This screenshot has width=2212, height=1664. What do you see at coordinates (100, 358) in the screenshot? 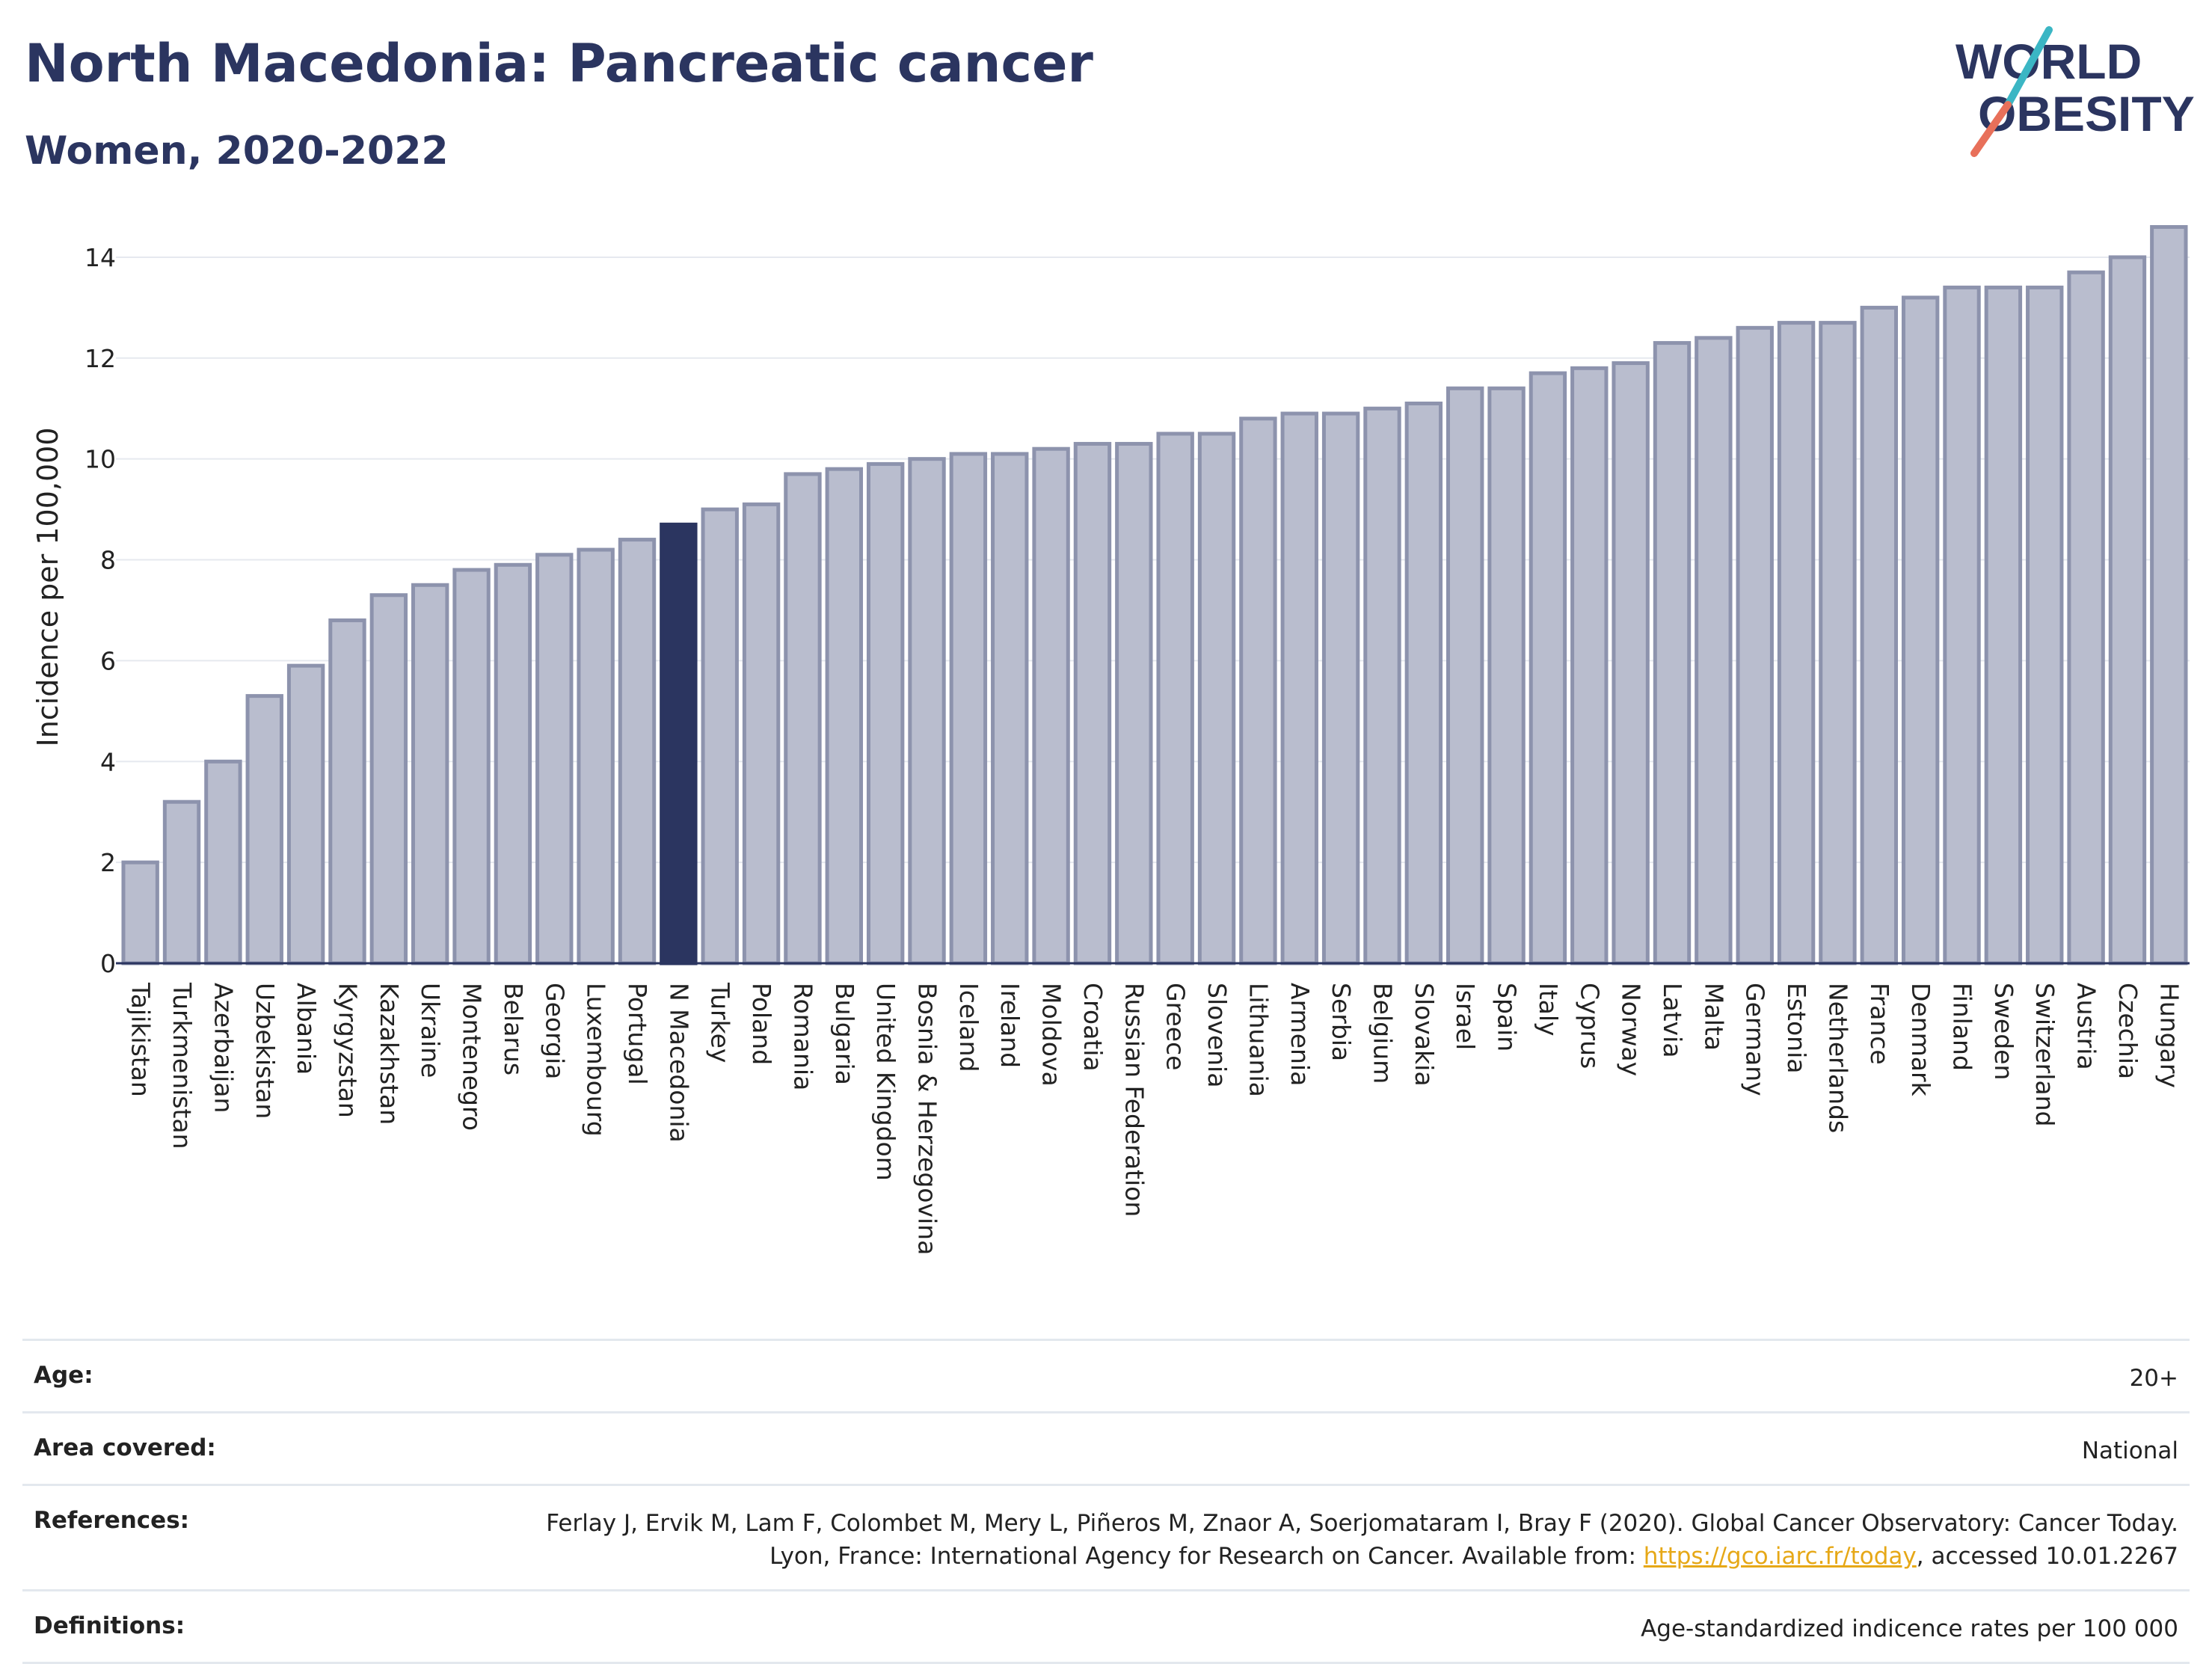
I see `y-tick-label: 12` at bounding box center [100, 358].